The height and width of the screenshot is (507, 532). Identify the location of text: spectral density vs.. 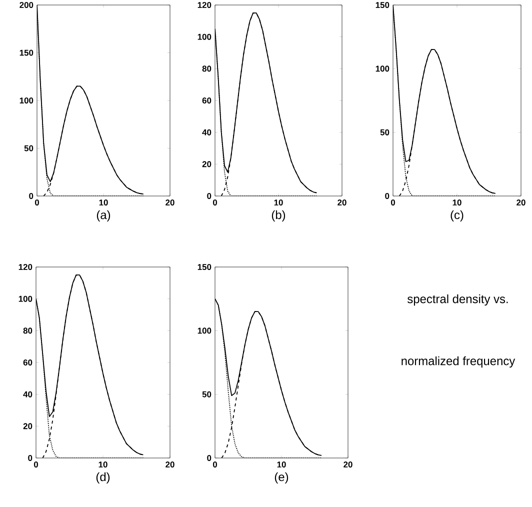
(458, 300).